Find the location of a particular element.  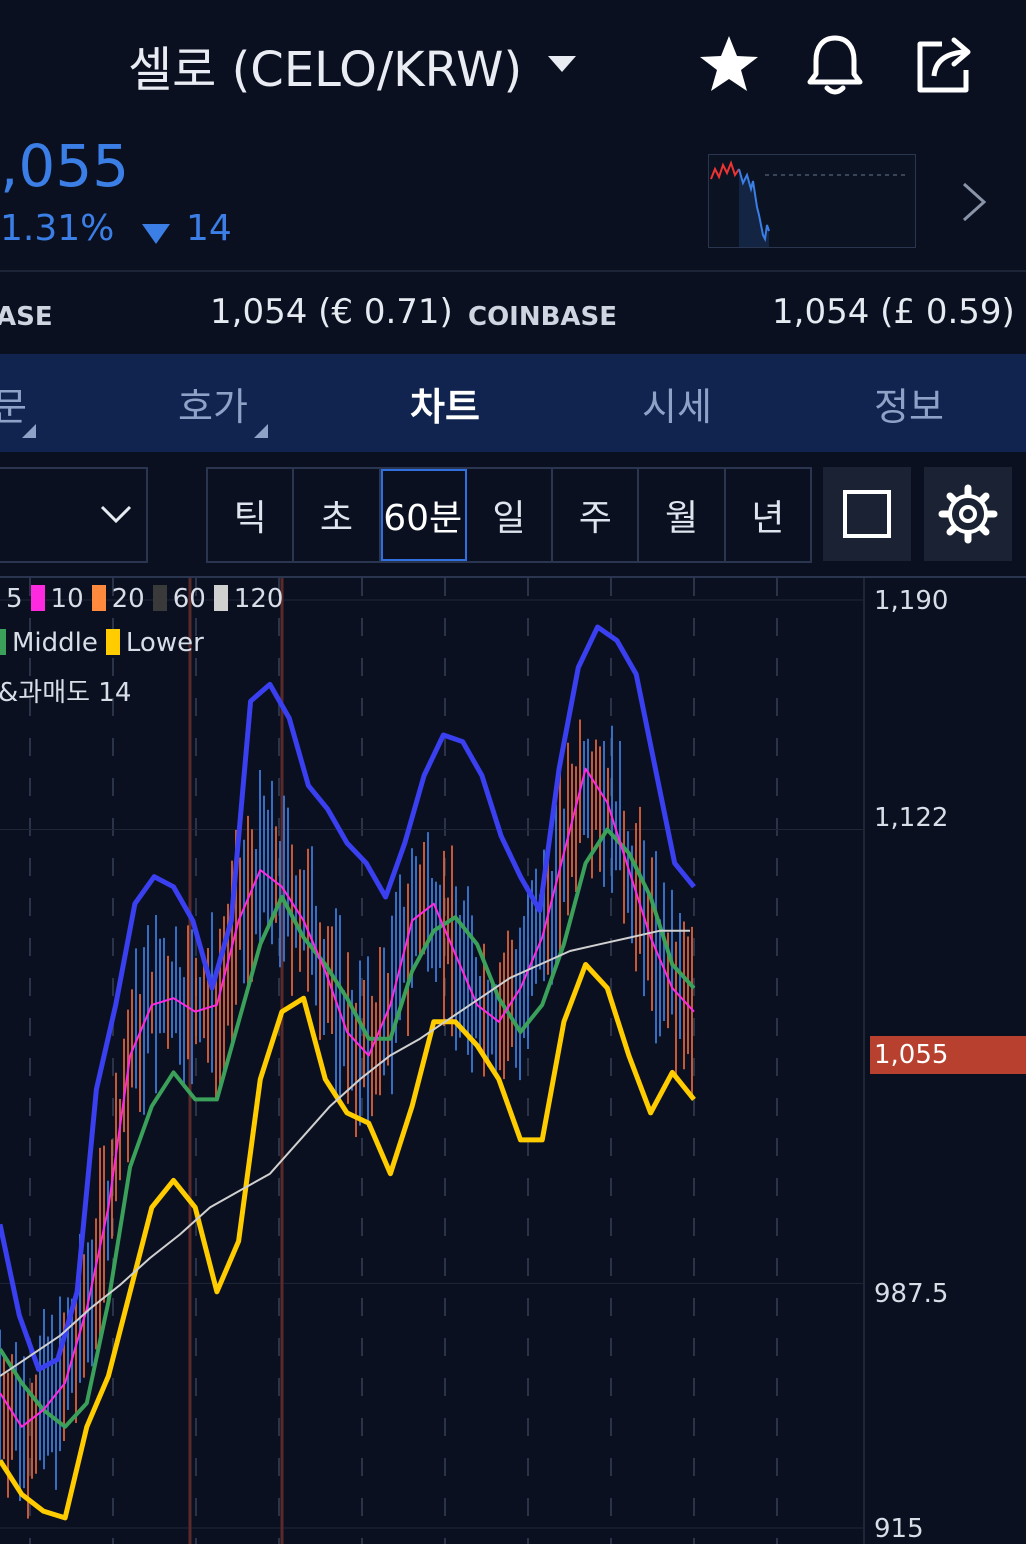

down-triangle-icon is located at coordinates (156, 234).